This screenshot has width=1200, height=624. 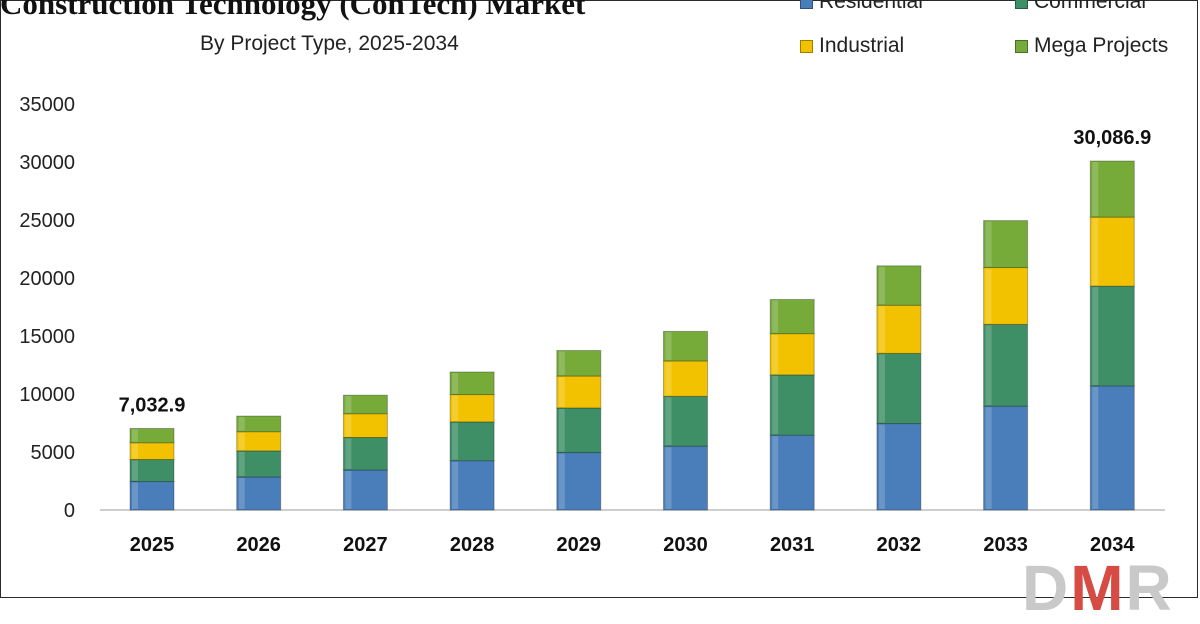 What do you see at coordinates (1112, 189) in the screenshot?
I see `bar-segment-mega-projects-2034` at bounding box center [1112, 189].